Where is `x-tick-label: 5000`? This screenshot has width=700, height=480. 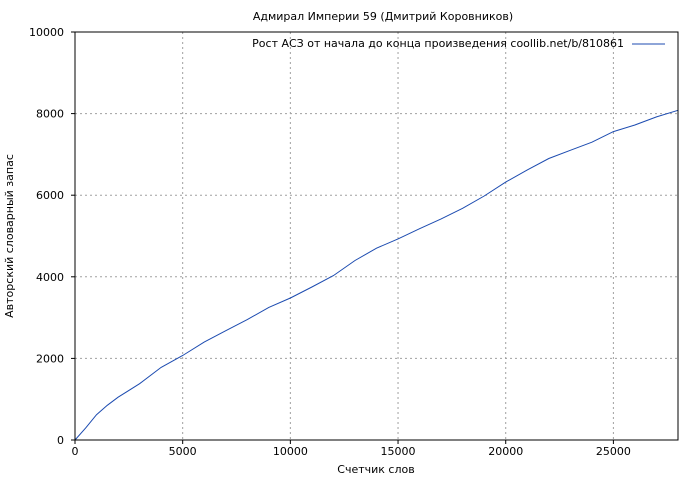 x-tick-label: 5000 is located at coordinates (183, 451).